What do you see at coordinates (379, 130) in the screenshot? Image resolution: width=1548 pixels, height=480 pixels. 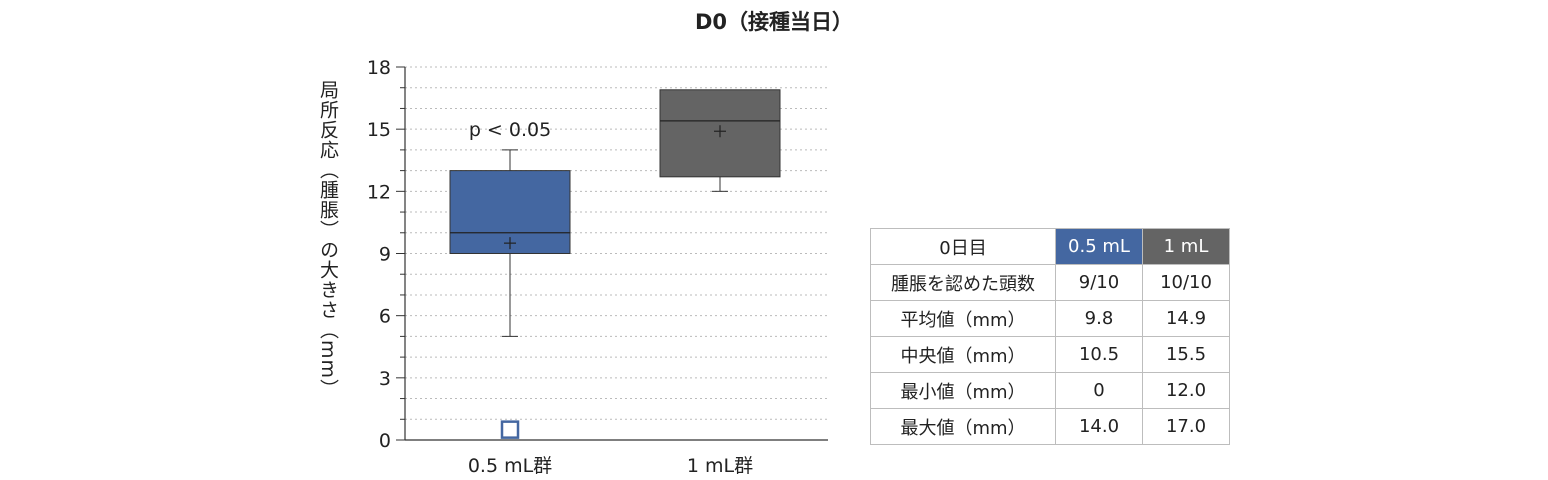 I see `y-tick-label: 15` at bounding box center [379, 130].